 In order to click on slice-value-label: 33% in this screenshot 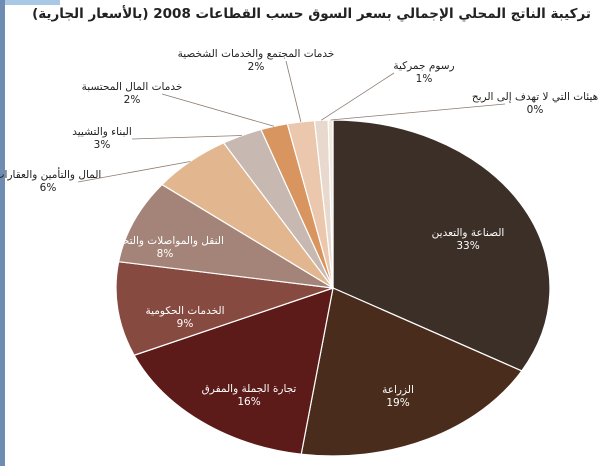, I will do `click(467, 246)`.